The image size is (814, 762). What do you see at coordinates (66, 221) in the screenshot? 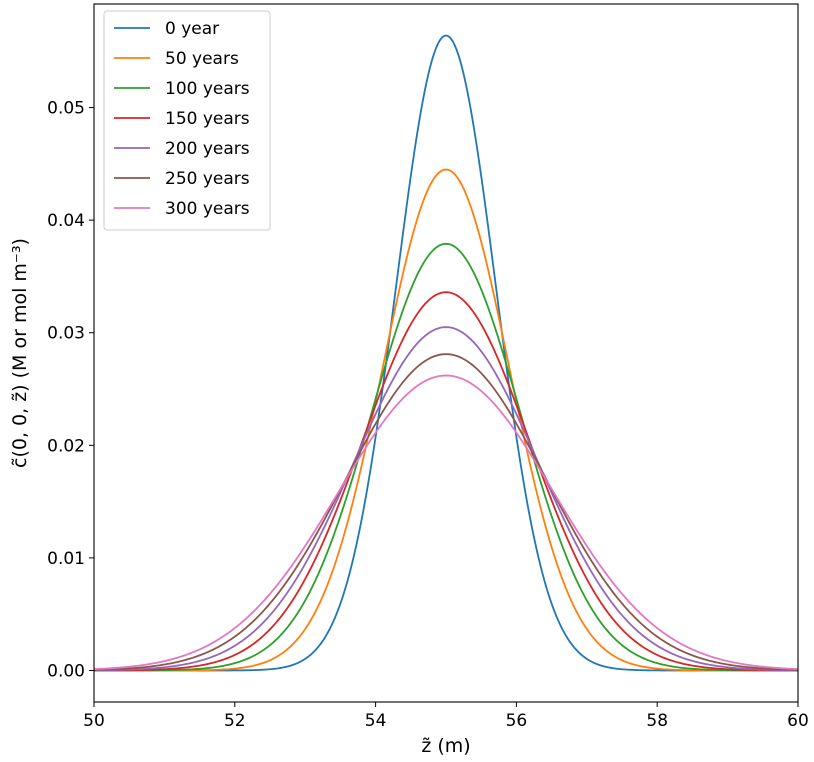
I see `y-tick-label: 0.04` at bounding box center [66, 221].